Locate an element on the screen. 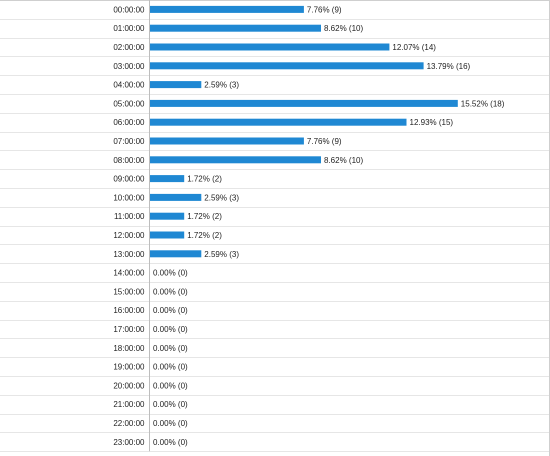 The image size is (550, 456). category-label: 11:00:00 is located at coordinates (129, 216).